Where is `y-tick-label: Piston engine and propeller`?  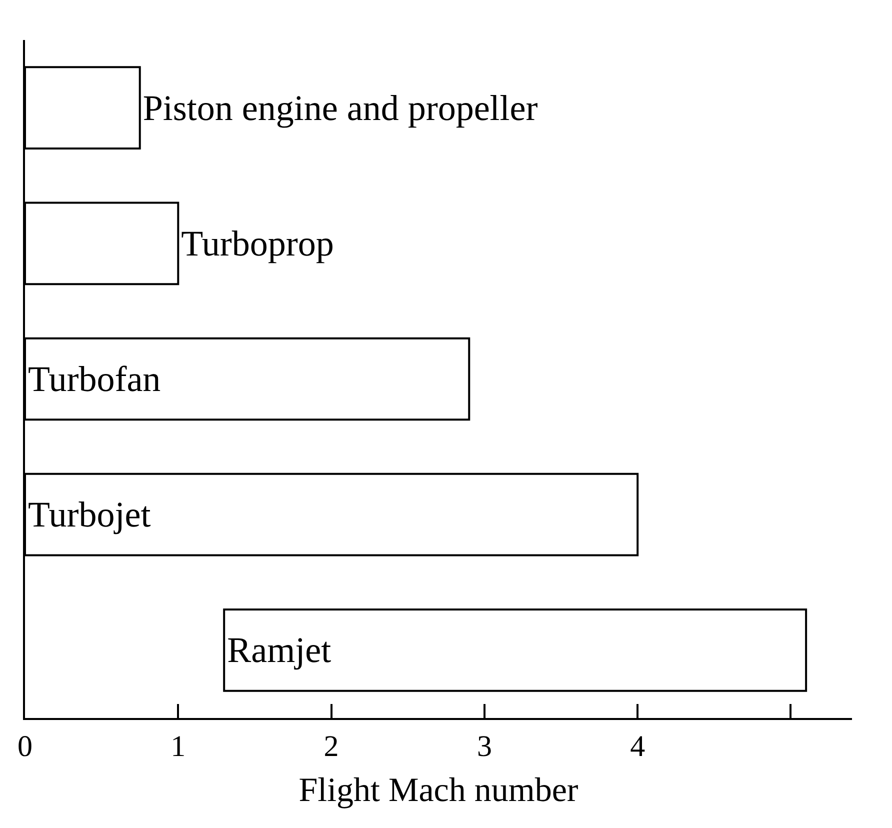
y-tick-label: Piston engine and propeller is located at coordinates (340, 108).